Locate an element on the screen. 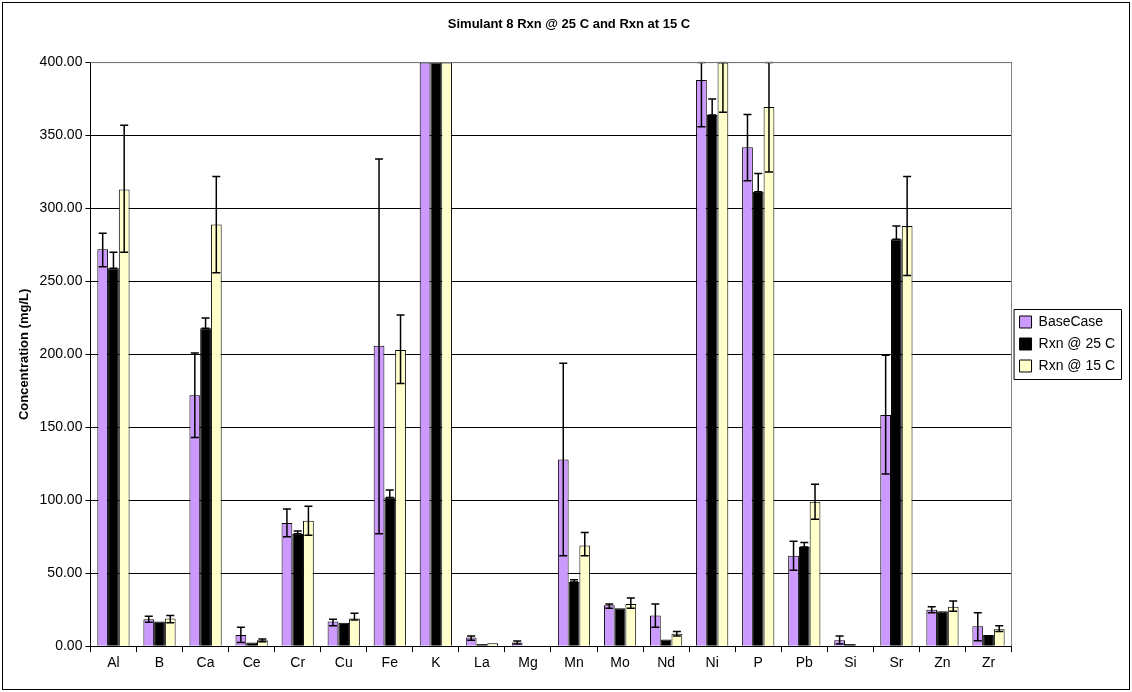 Image resolution: width=1132 pixels, height=692 pixels. x-tick-label: Al is located at coordinates (113, 662).